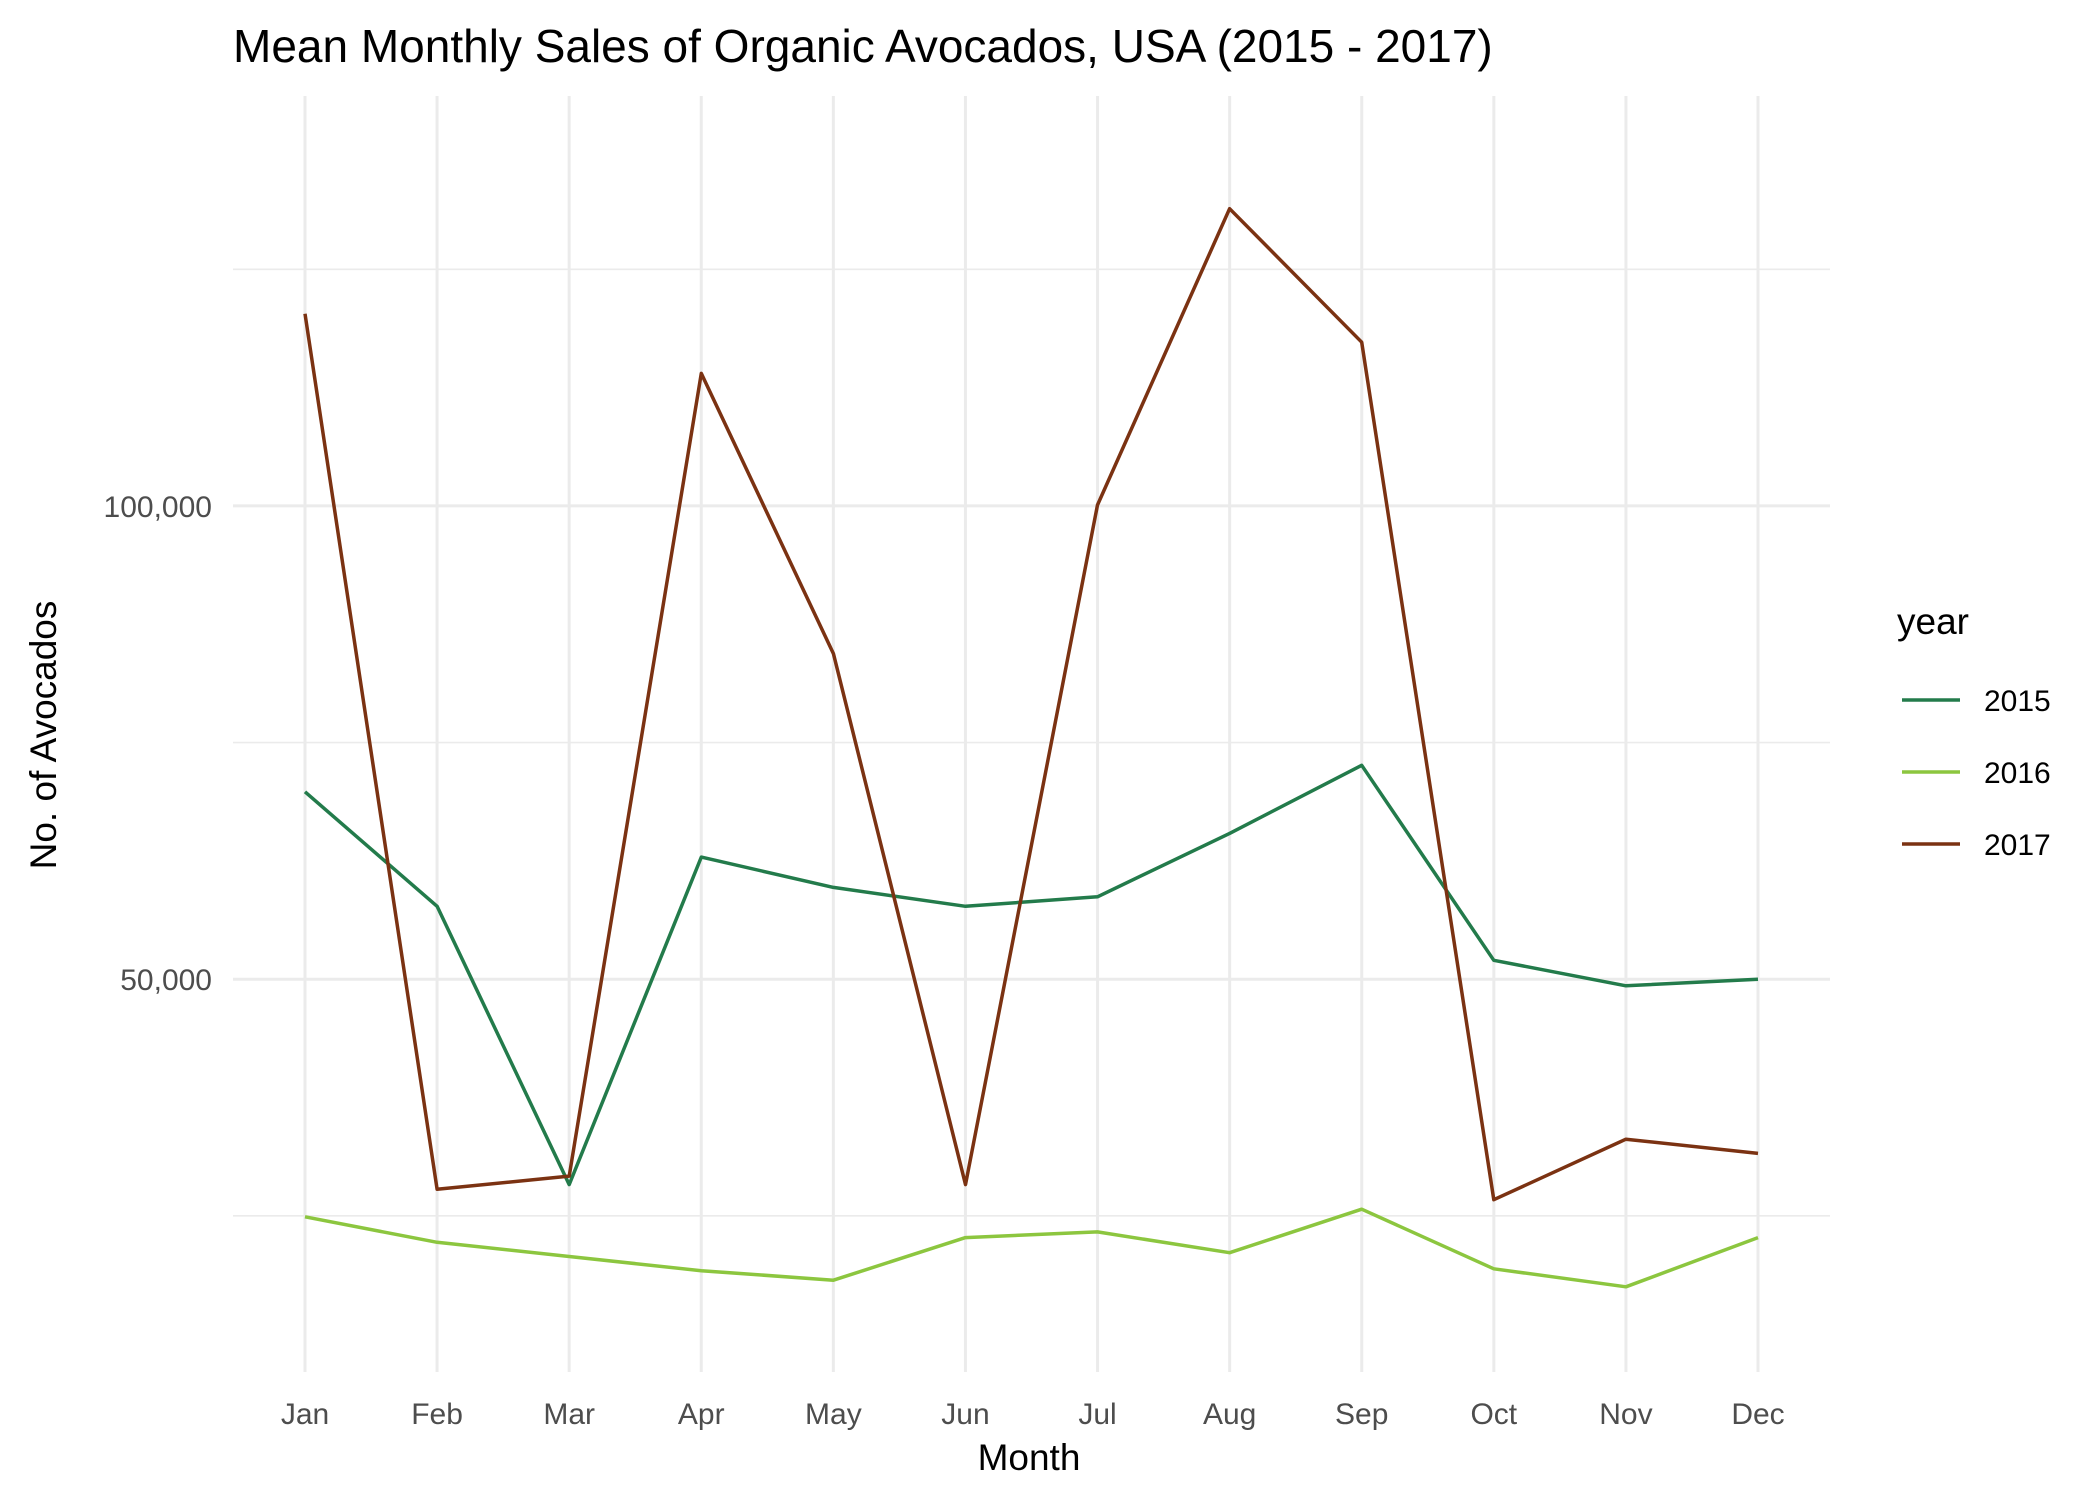 Image resolution: width=2099 pixels, height=1499 pixels. What do you see at coordinates (1493, 1414) in the screenshot?
I see `x-tick-label: Oct` at bounding box center [1493, 1414].